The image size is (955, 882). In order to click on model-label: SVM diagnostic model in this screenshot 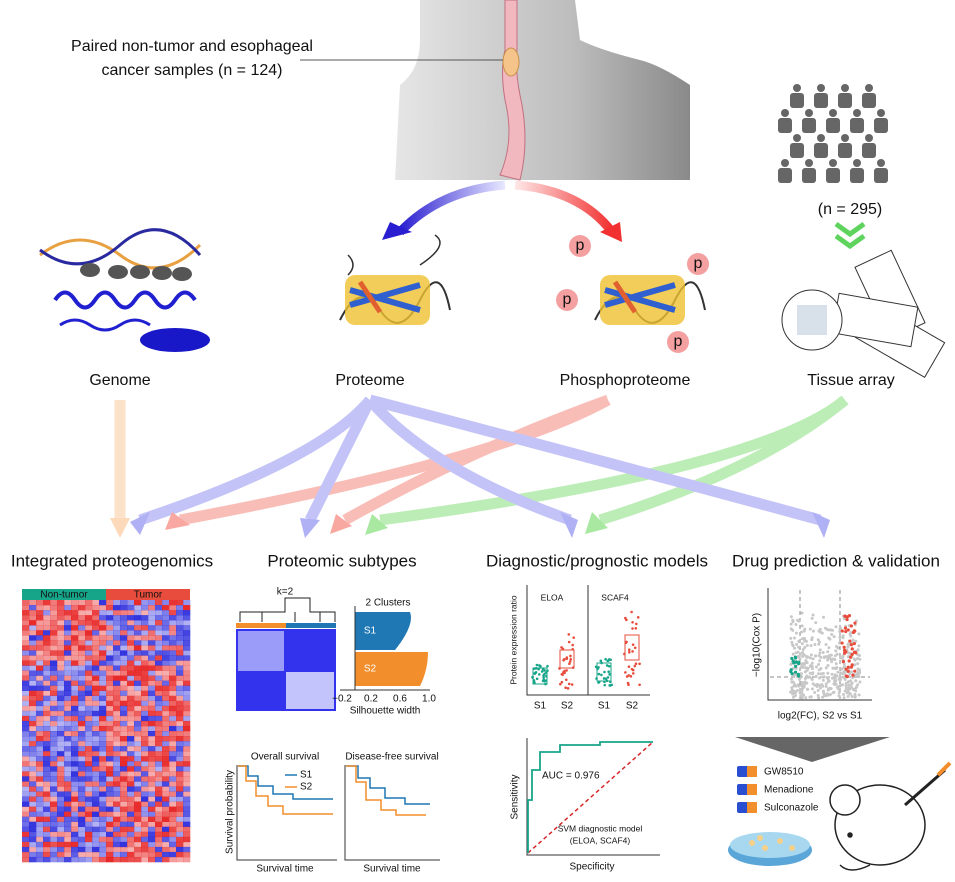, I will do `click(600, 828)`.